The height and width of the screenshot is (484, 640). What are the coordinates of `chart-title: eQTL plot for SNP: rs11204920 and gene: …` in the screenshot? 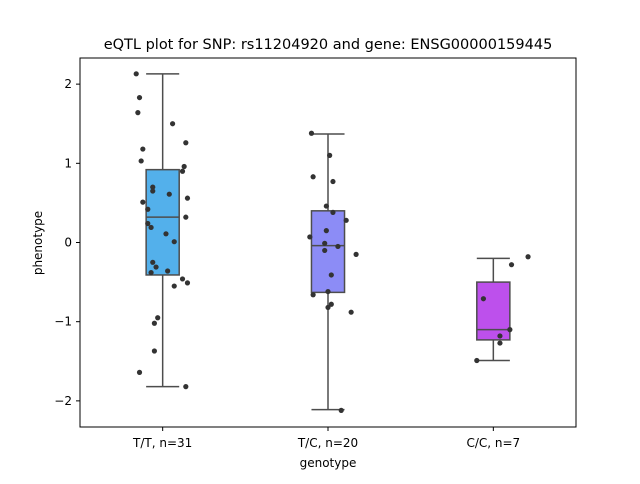 It's located at (328, 45).